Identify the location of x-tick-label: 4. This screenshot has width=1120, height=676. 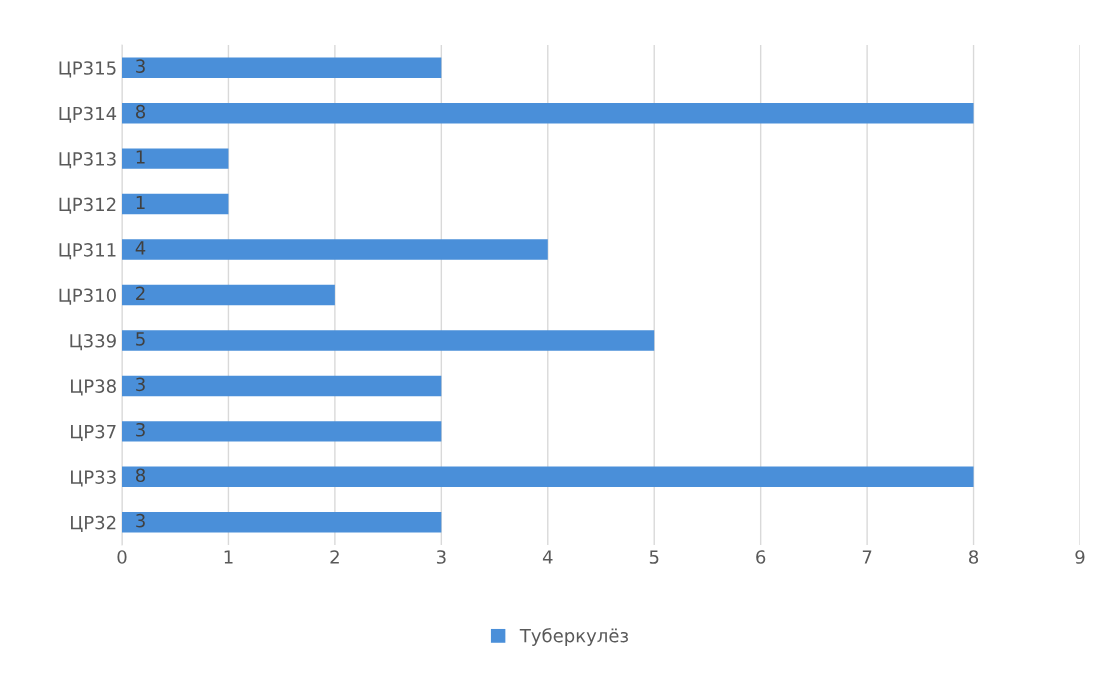
(547, 557).